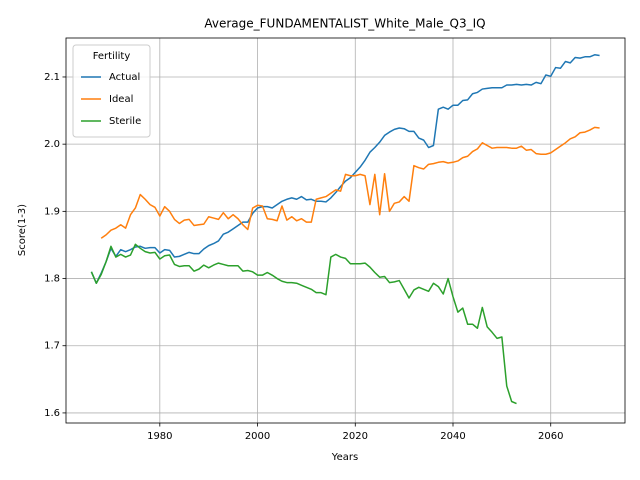 This screenshot has height=480, width=640. I want to click on legend-label: Ideal, so click(121, 99).